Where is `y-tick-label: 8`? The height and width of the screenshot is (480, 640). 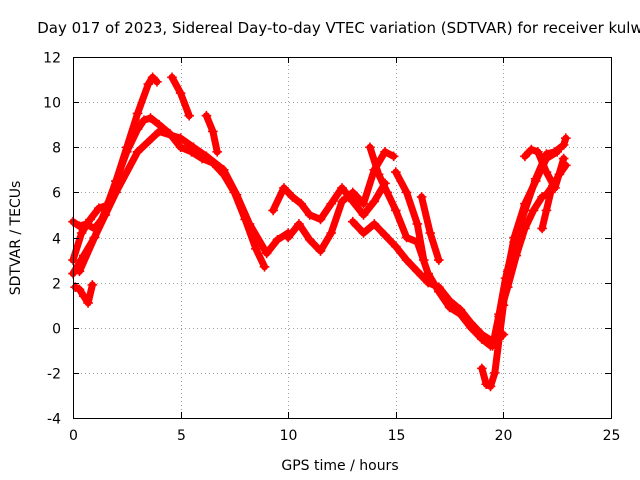 y-tick-label: 8 is located at coordinates (56, 149).